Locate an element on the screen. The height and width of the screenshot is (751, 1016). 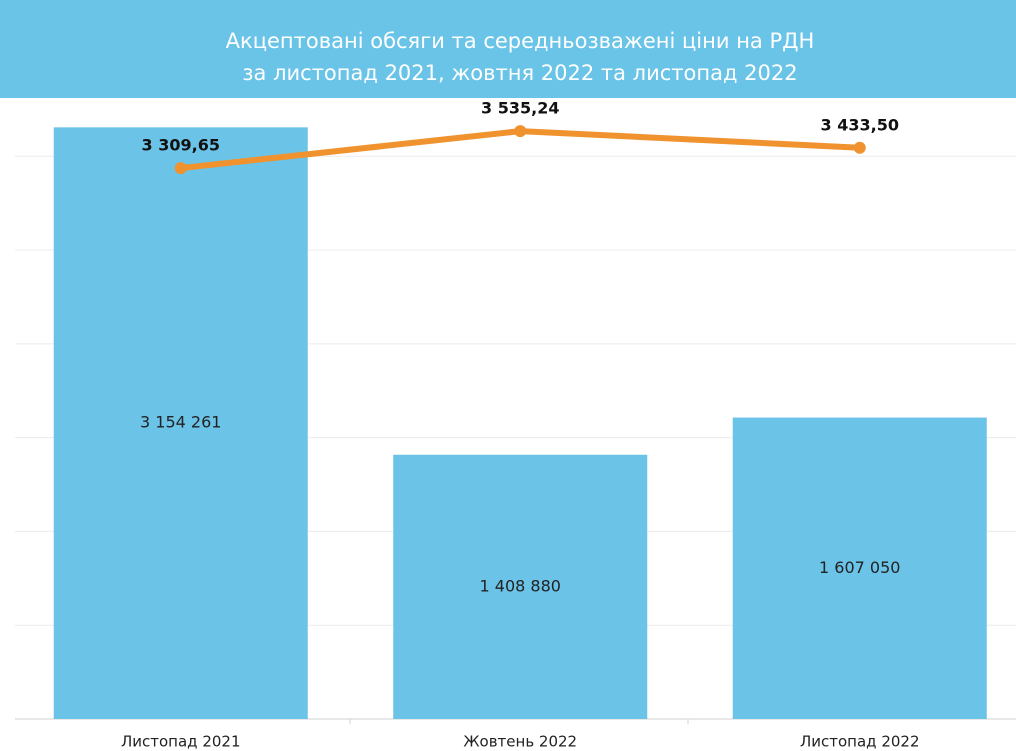
x-tick-label: Жовтень 2022 is located at coordinates (520, 742).